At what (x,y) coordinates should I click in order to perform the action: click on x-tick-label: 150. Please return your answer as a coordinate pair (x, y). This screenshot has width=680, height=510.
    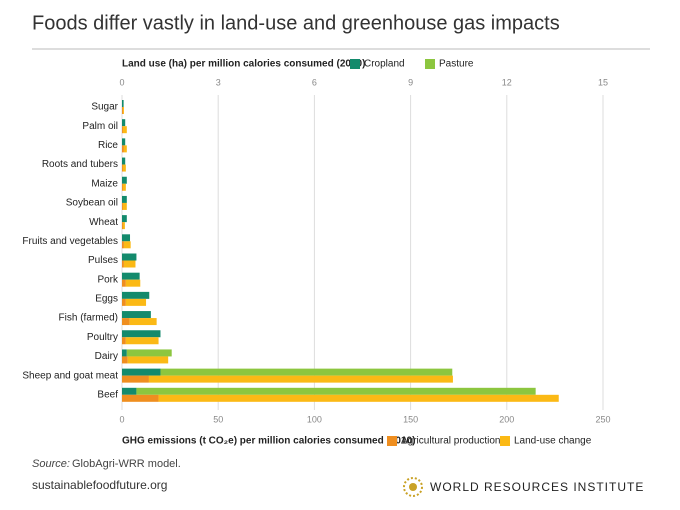
    Looking at the image, I should click on (410, 419).